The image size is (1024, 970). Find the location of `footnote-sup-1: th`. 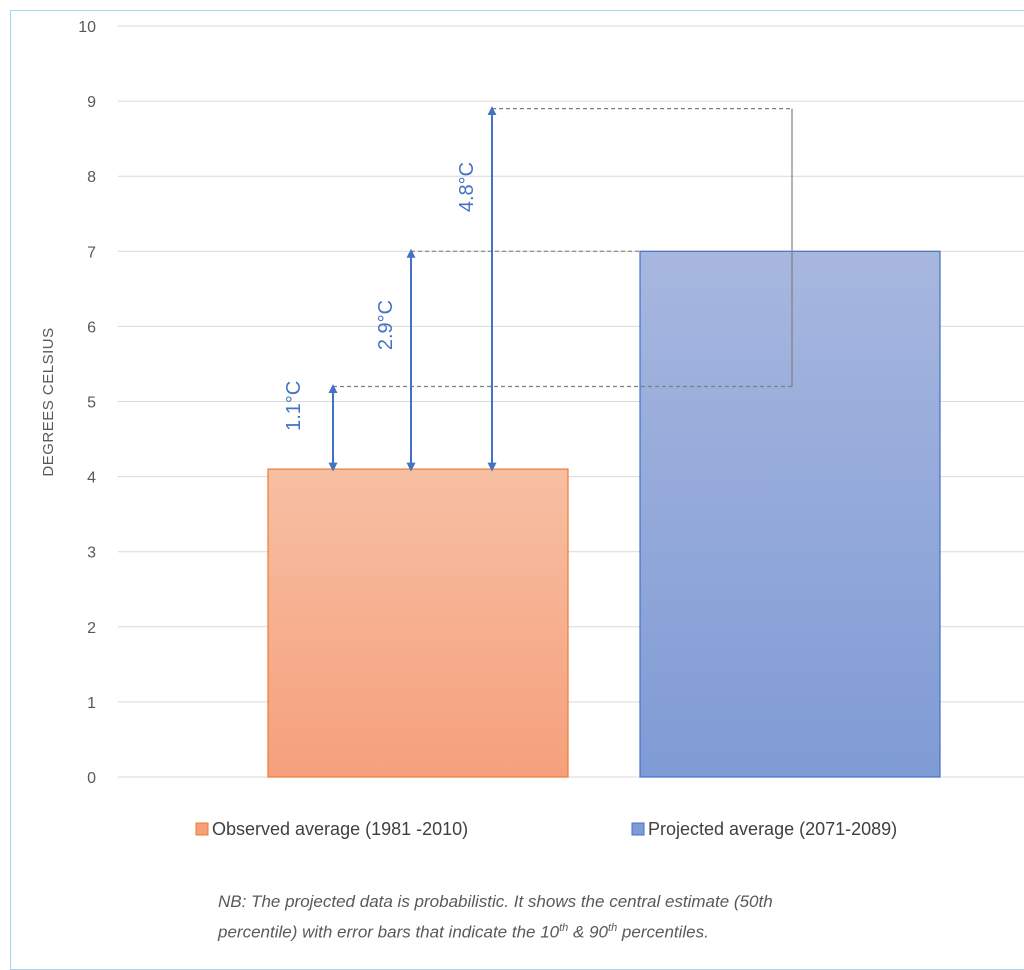

footnote-sup-1: th is located at coordinates (564, 928).